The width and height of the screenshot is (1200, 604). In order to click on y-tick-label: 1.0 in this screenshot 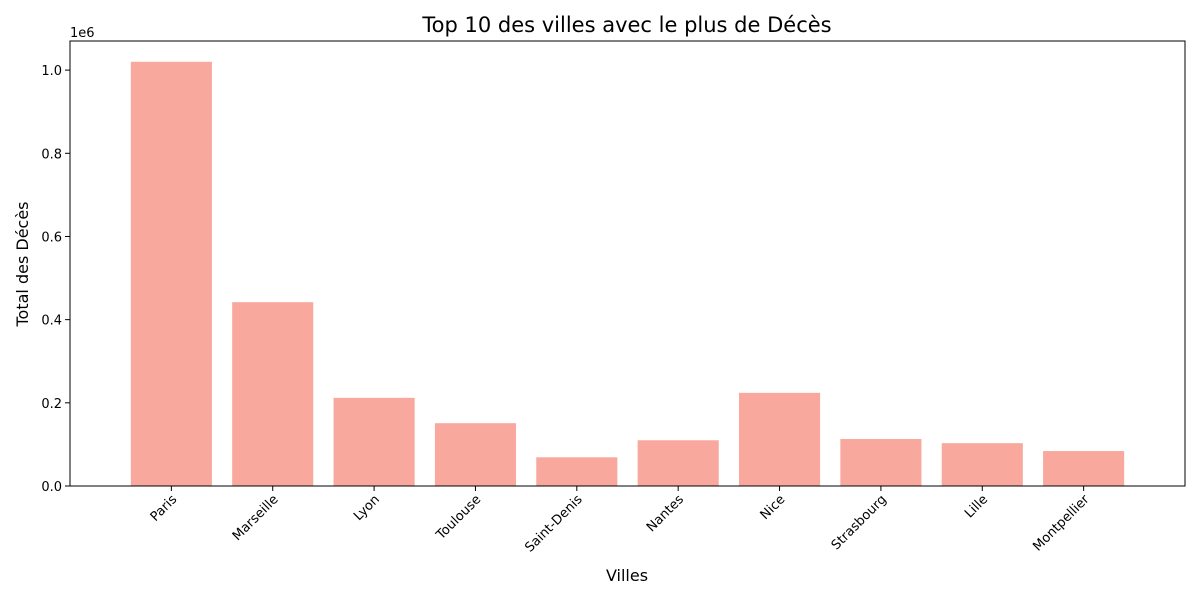, I will do `click(51, 71)`.